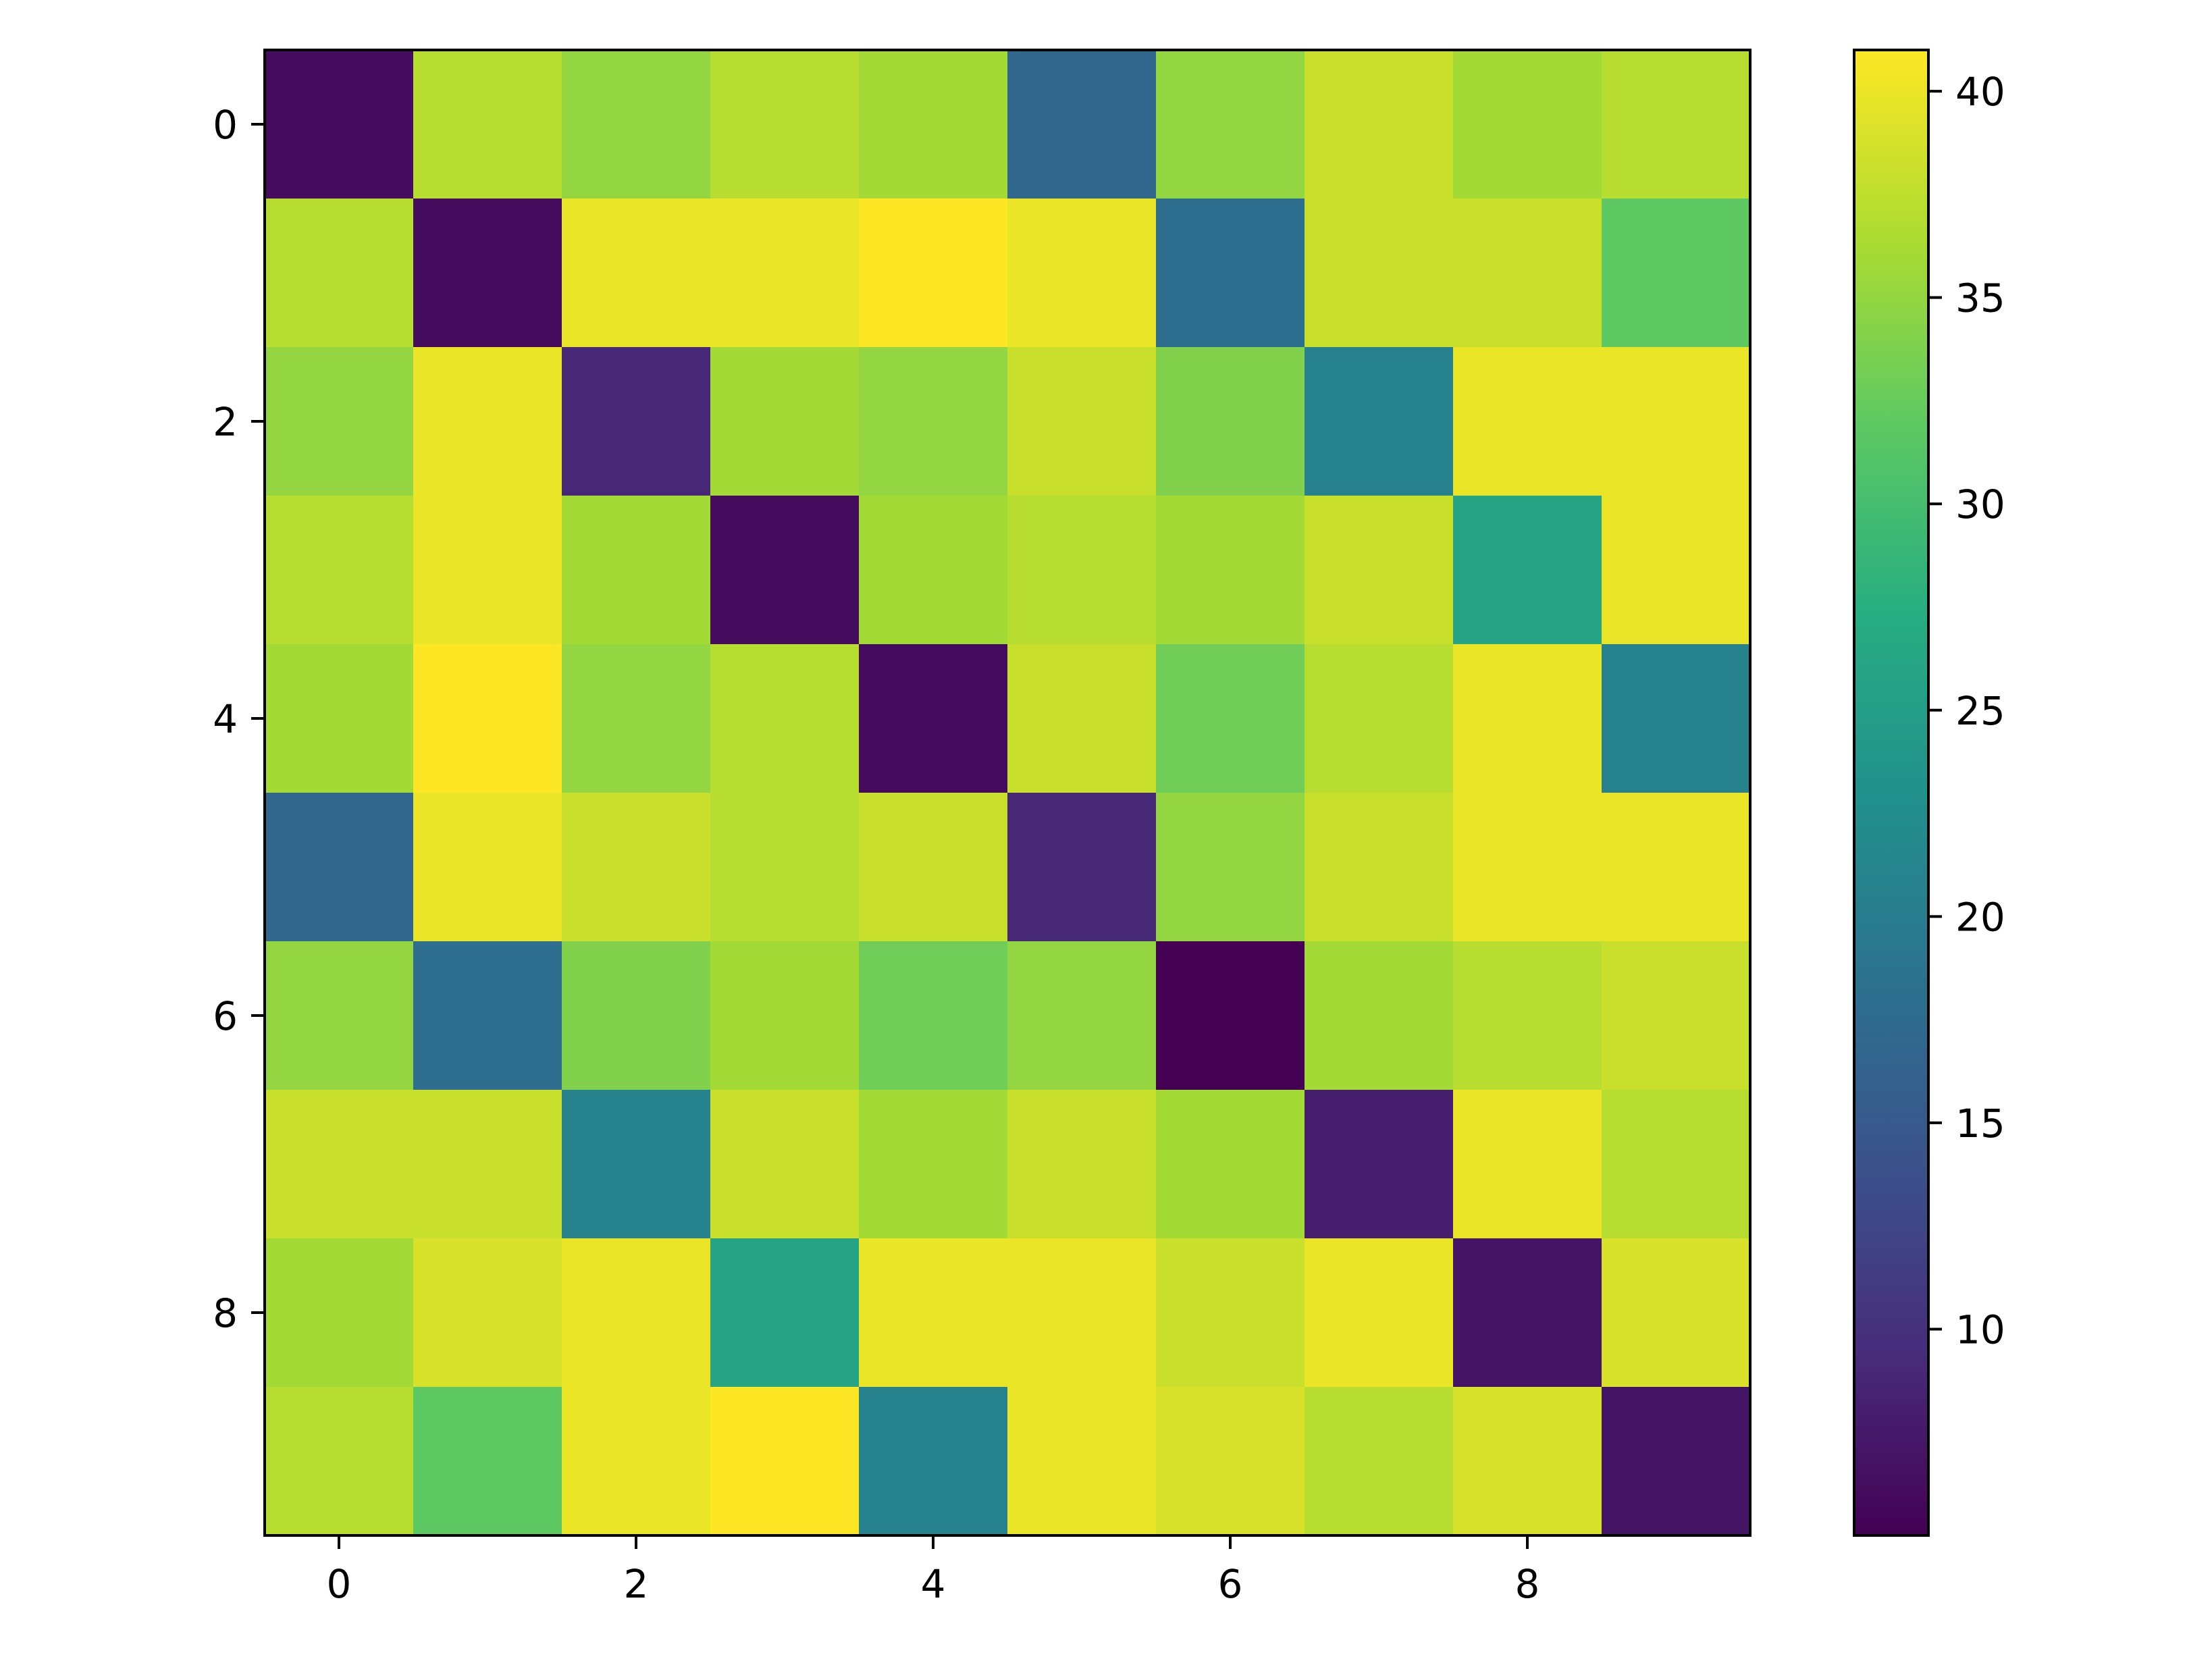 The image size is (2212, 1659). I want to click on y-axis: 0 2 4 6 8, so click(239, 719).